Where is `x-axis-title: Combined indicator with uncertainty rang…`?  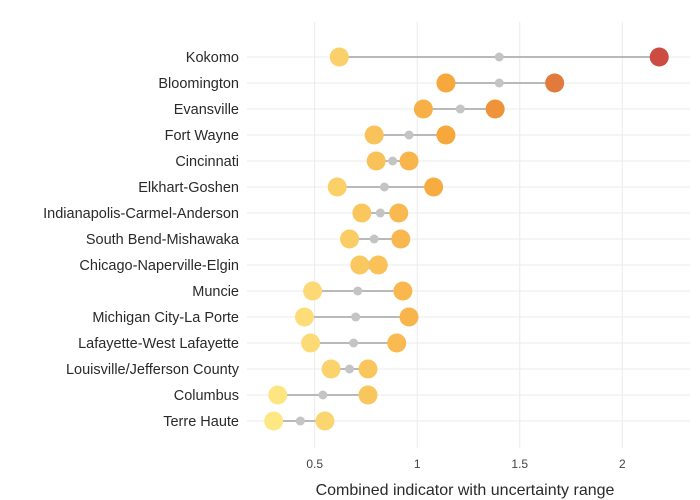 x-axis-title: Combined indicator with uncertainty rang… is located at coordinates (465, 490).